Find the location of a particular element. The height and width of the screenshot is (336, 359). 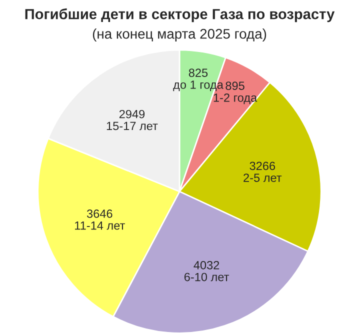

data-label: 3646 is located at coordinates (99, 214).